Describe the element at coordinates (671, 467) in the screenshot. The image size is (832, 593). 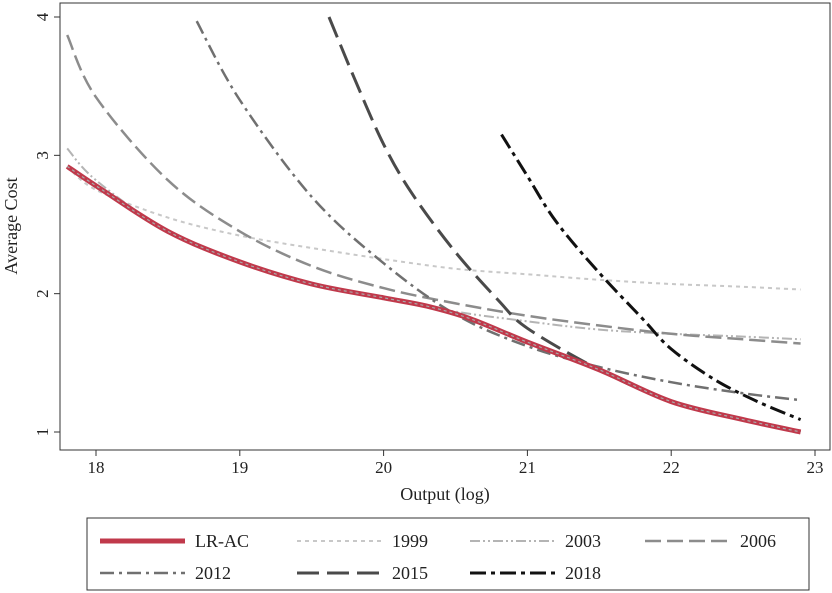
I see `x-tick-label: 22` at that location.